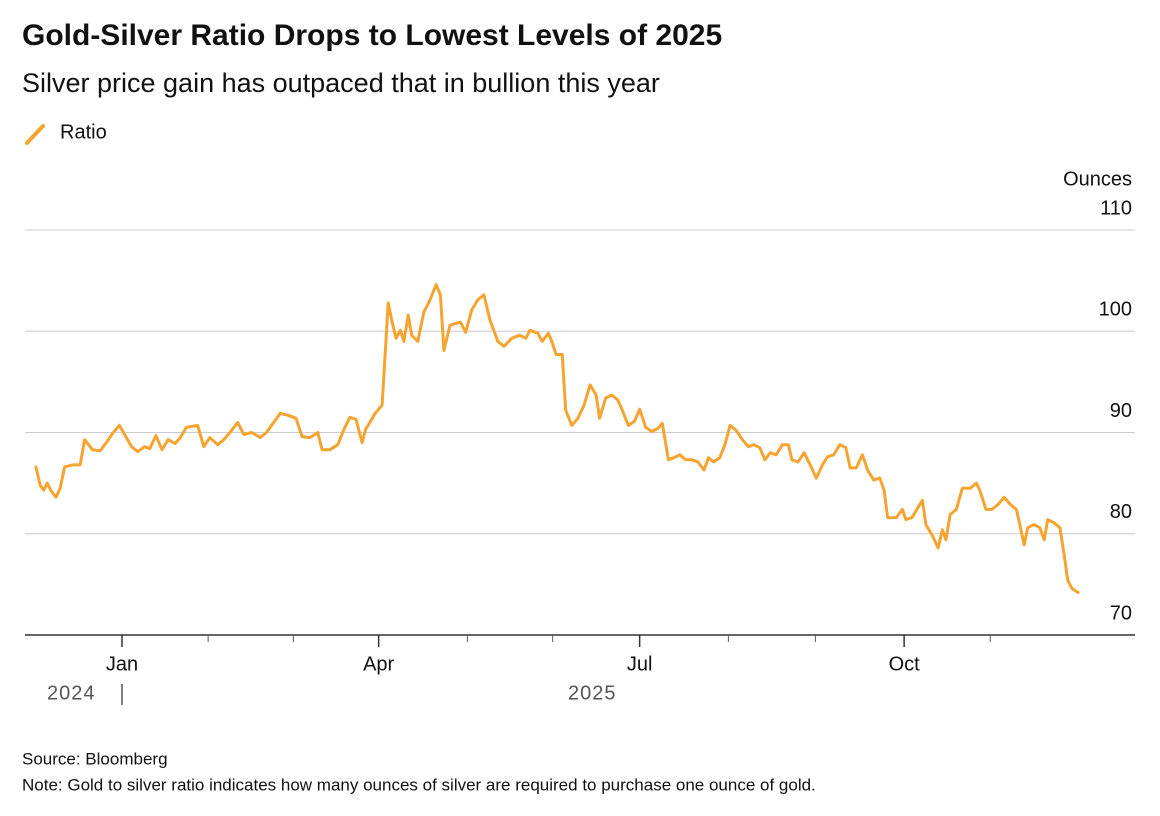  What do you see at coordinates (1121, 613) in the screenshot?
I see `y-tick-label: 70` at bounding box center [1121, 613].